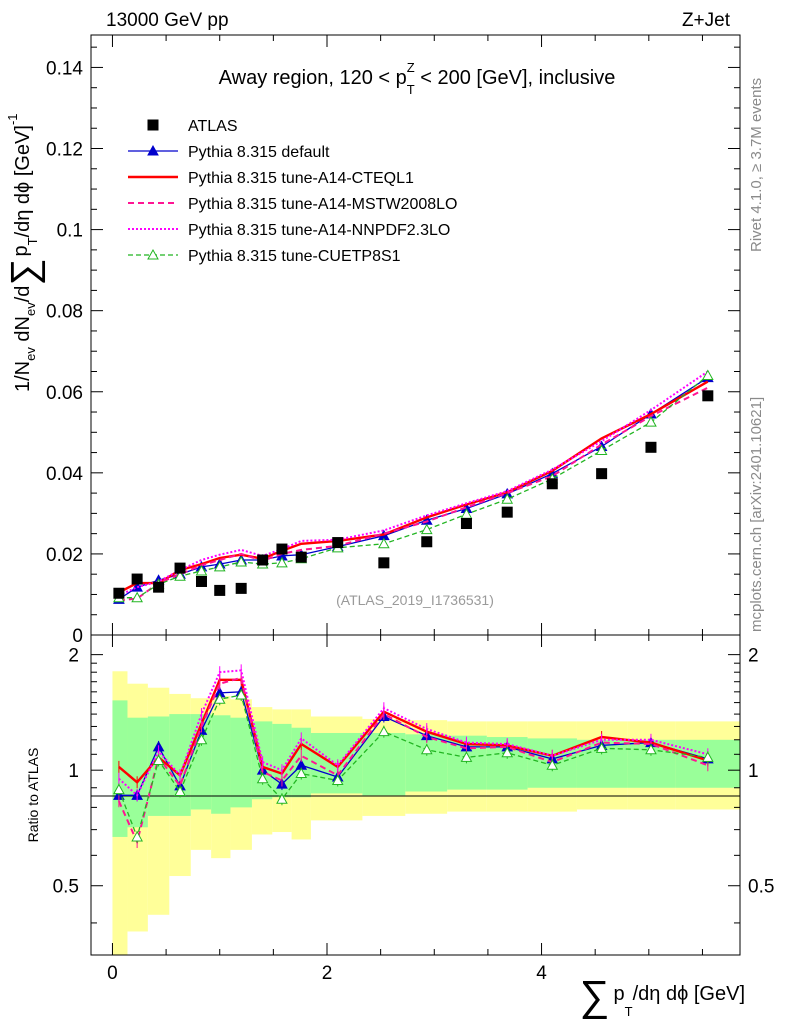 The width and height of the screenshot is (786, 1024). Describe the element at coordinates (541, 973) in the screenshot. I see `x-tick-label: 4` at that location.